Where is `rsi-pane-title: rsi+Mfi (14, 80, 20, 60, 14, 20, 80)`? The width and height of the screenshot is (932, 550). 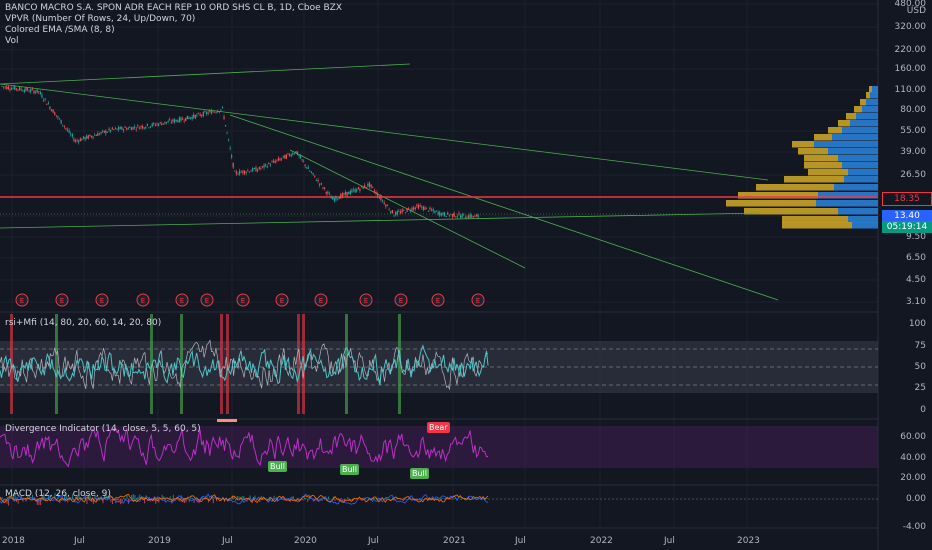
rsi-pane-title: rsi+Mfi (14, 80, 20, 60, 14, 20, 80) is located at coordinates (83, 323).